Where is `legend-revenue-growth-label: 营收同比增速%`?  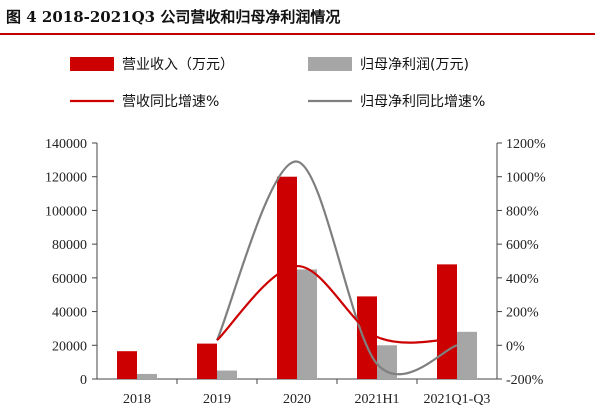
legend-revenue-growth-label: 营收同比增速% is located at coordinates (170, 102).